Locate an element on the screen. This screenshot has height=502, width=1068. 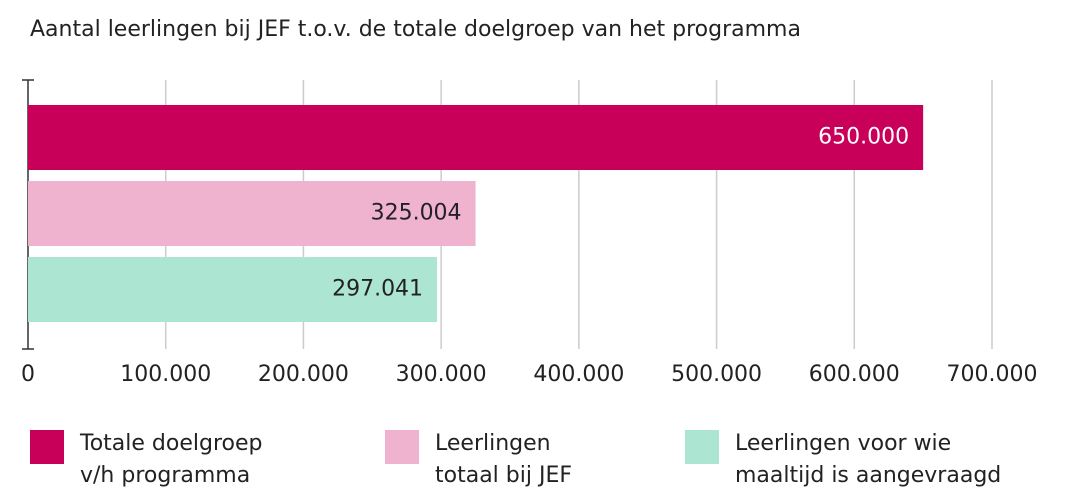
x-tick-label: 700.000 is located at coordinates (992, 374).